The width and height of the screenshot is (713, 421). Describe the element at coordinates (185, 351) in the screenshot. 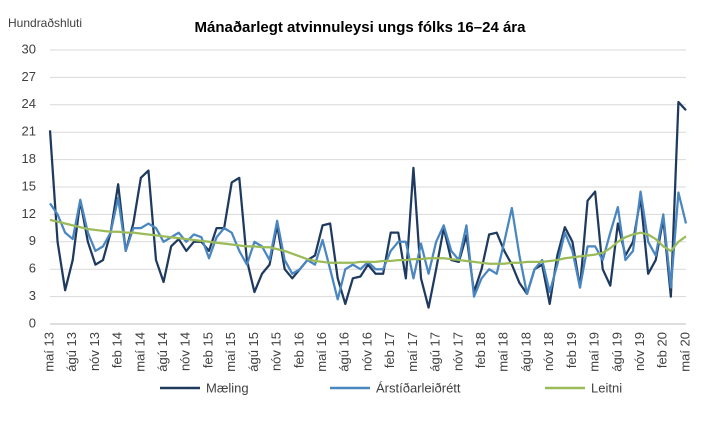

I see `x-tick-label: nóv 14` at that location.